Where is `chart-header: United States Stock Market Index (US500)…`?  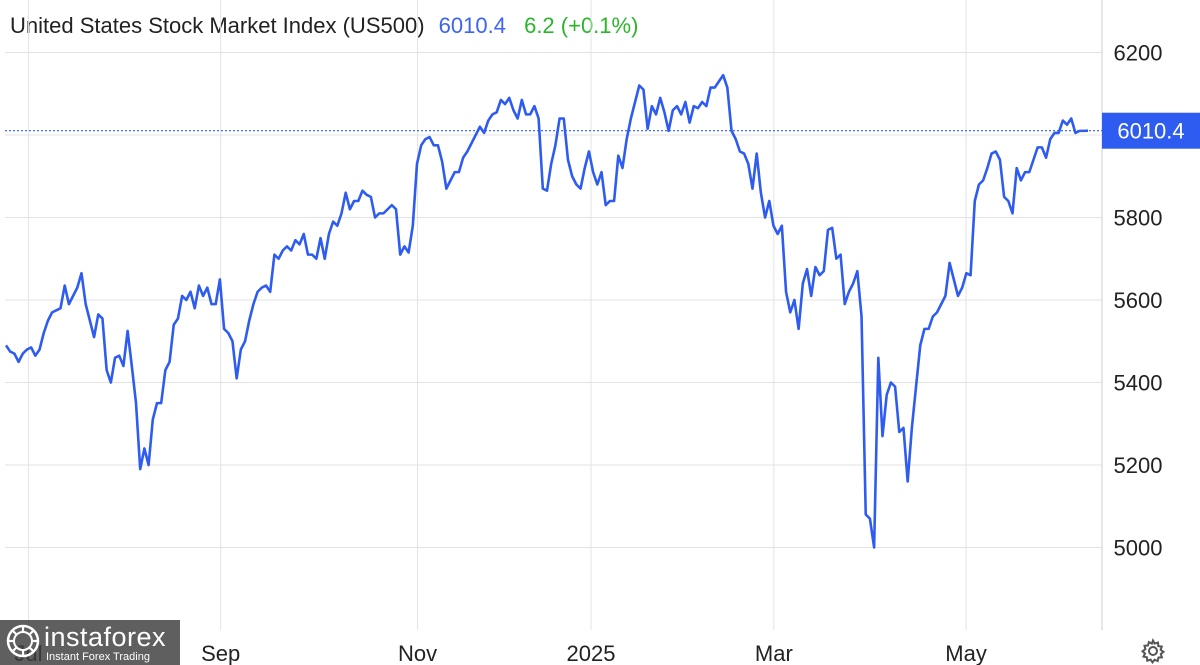 chart-header: United States Stock Market Index (US500)… is located at coordinates (324, 26).